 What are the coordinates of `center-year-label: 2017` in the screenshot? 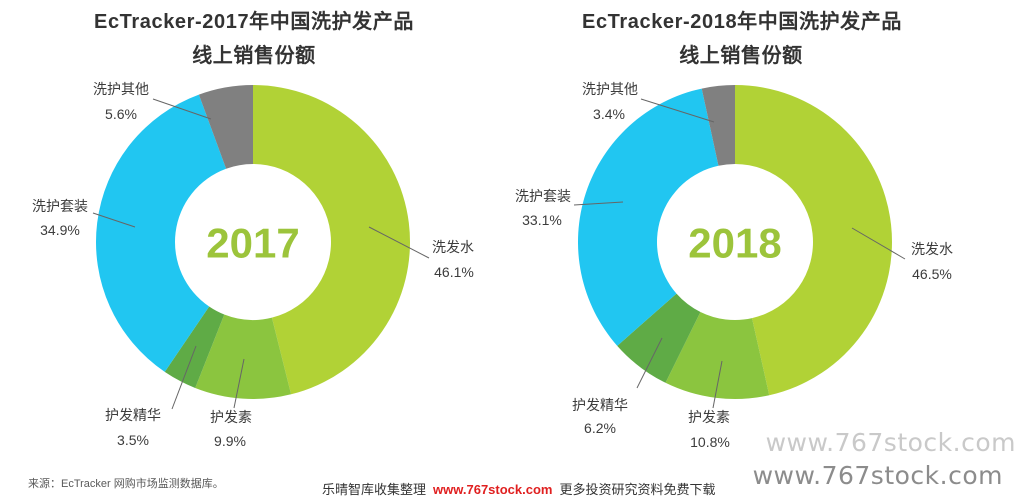 It's located at (252, 243).